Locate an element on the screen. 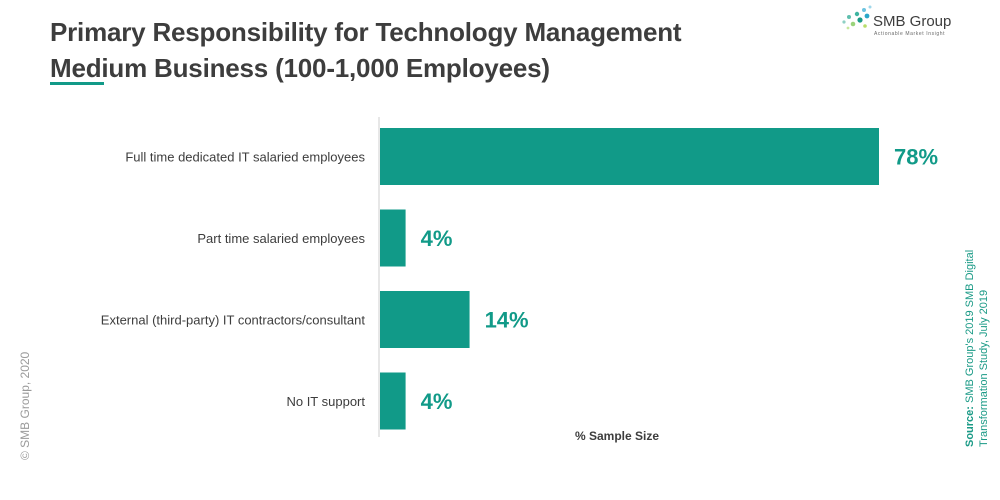  category-label: Part time salaried employees is located at coordinates (281, 238).